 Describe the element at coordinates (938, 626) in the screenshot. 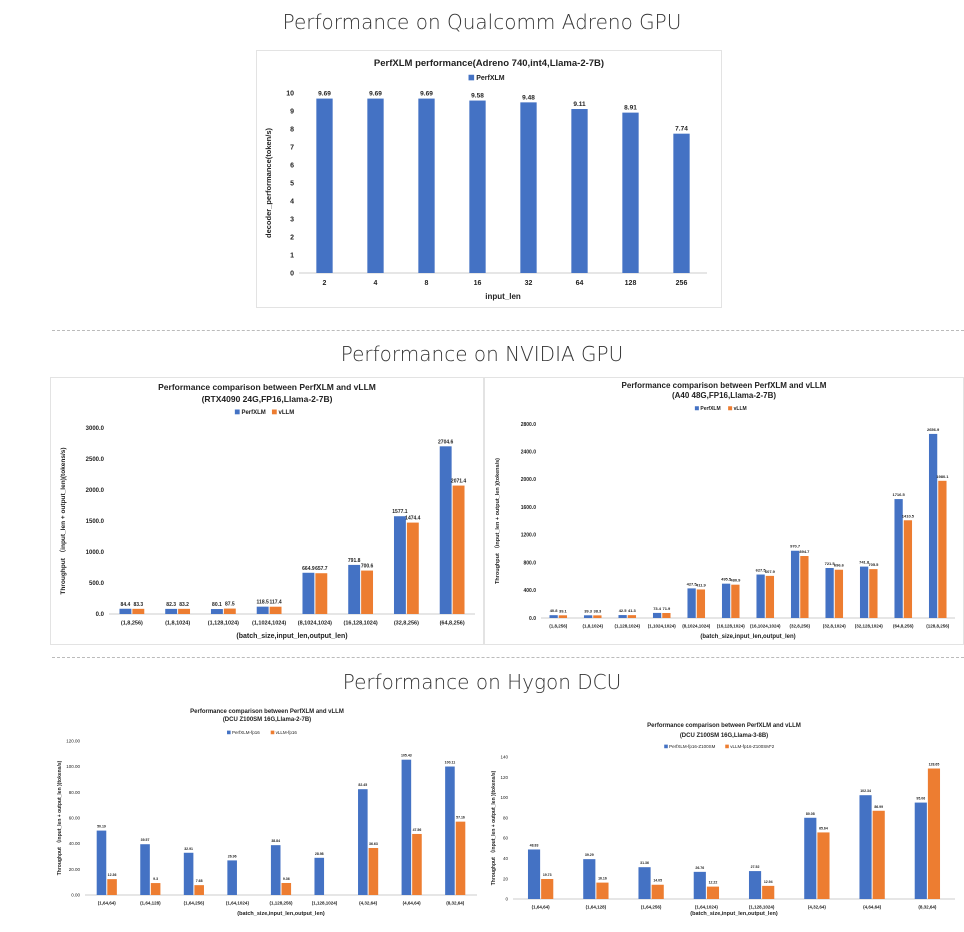

I see `x-tick-label: (128,8,256)` at that location.